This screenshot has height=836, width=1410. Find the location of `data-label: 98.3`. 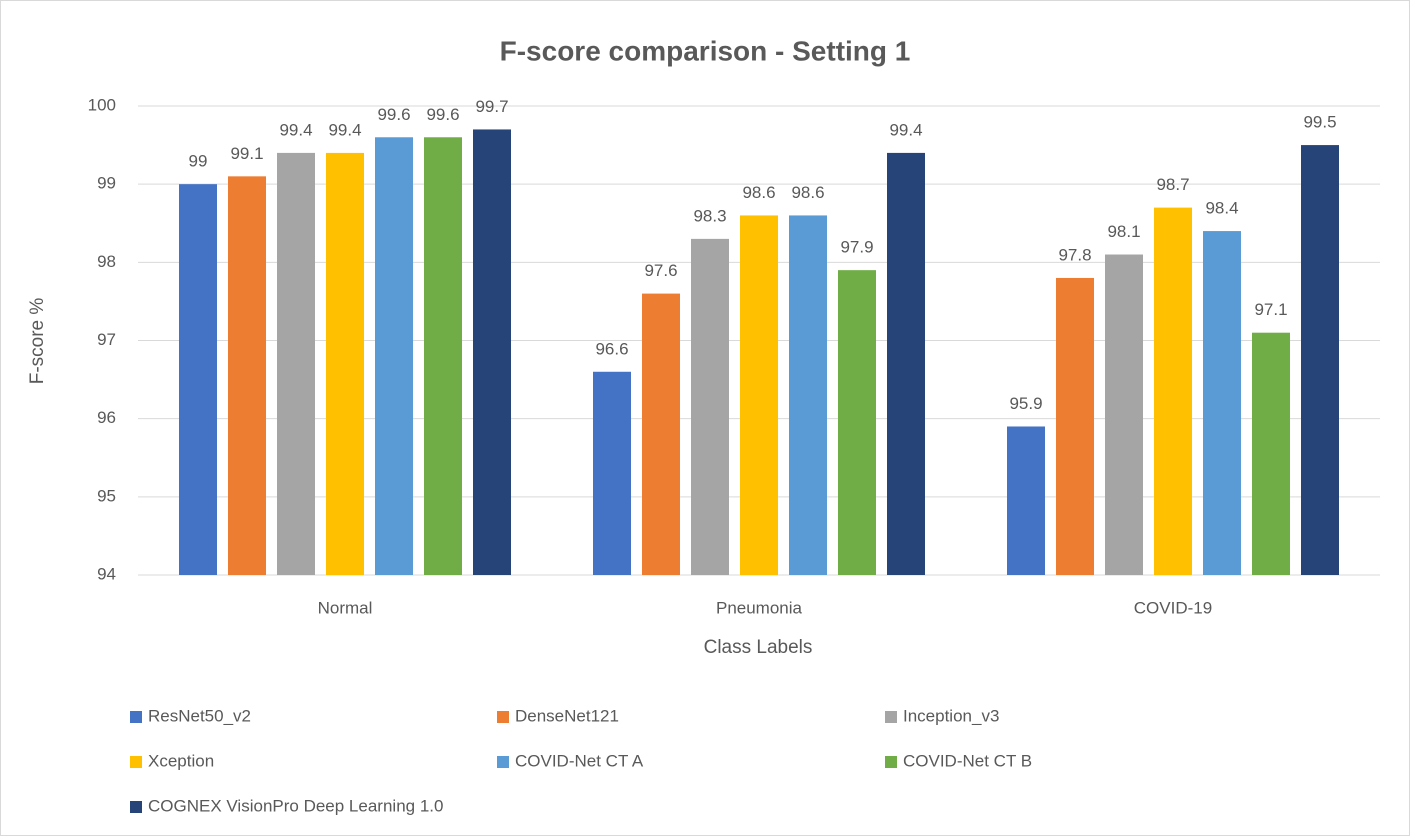

data-label: 98.3 is located at coordinates (709, 215).